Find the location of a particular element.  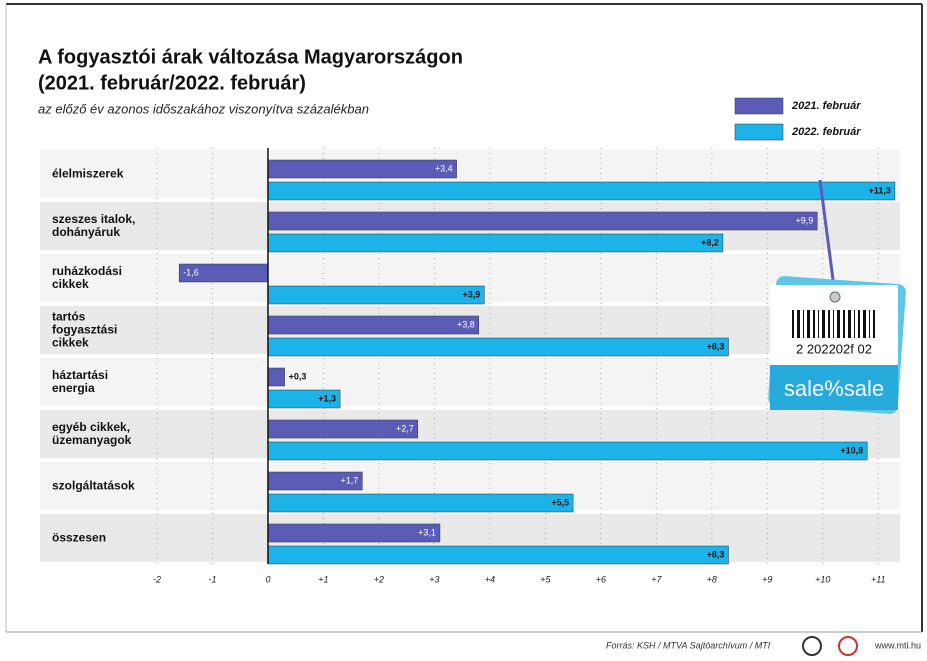

value-label: +5,5 is located at coordinates (560, 502).